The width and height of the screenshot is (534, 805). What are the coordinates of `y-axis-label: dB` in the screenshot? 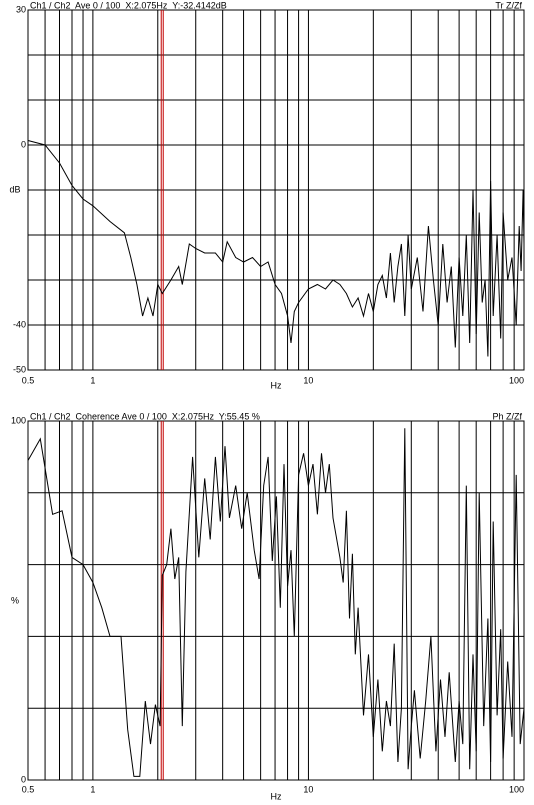 It's located at (14, 189).